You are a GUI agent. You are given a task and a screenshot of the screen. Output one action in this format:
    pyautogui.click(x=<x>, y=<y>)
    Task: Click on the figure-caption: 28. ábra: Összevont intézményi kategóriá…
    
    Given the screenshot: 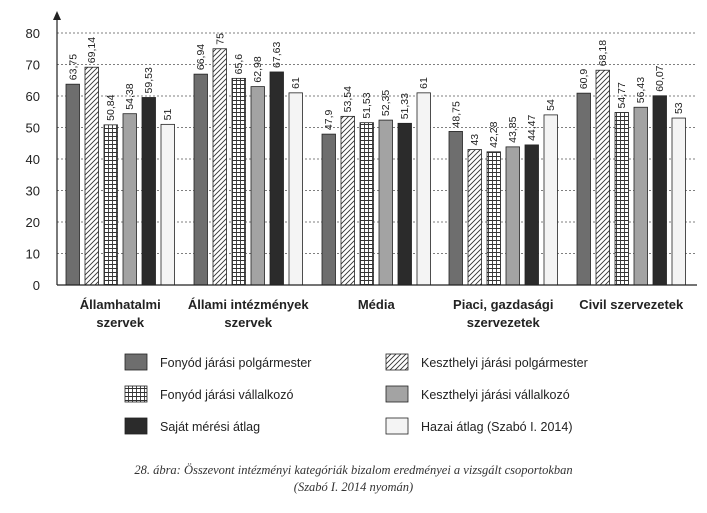 What is the action you would take?
    pyautogui.click(x=353, y=479)
    